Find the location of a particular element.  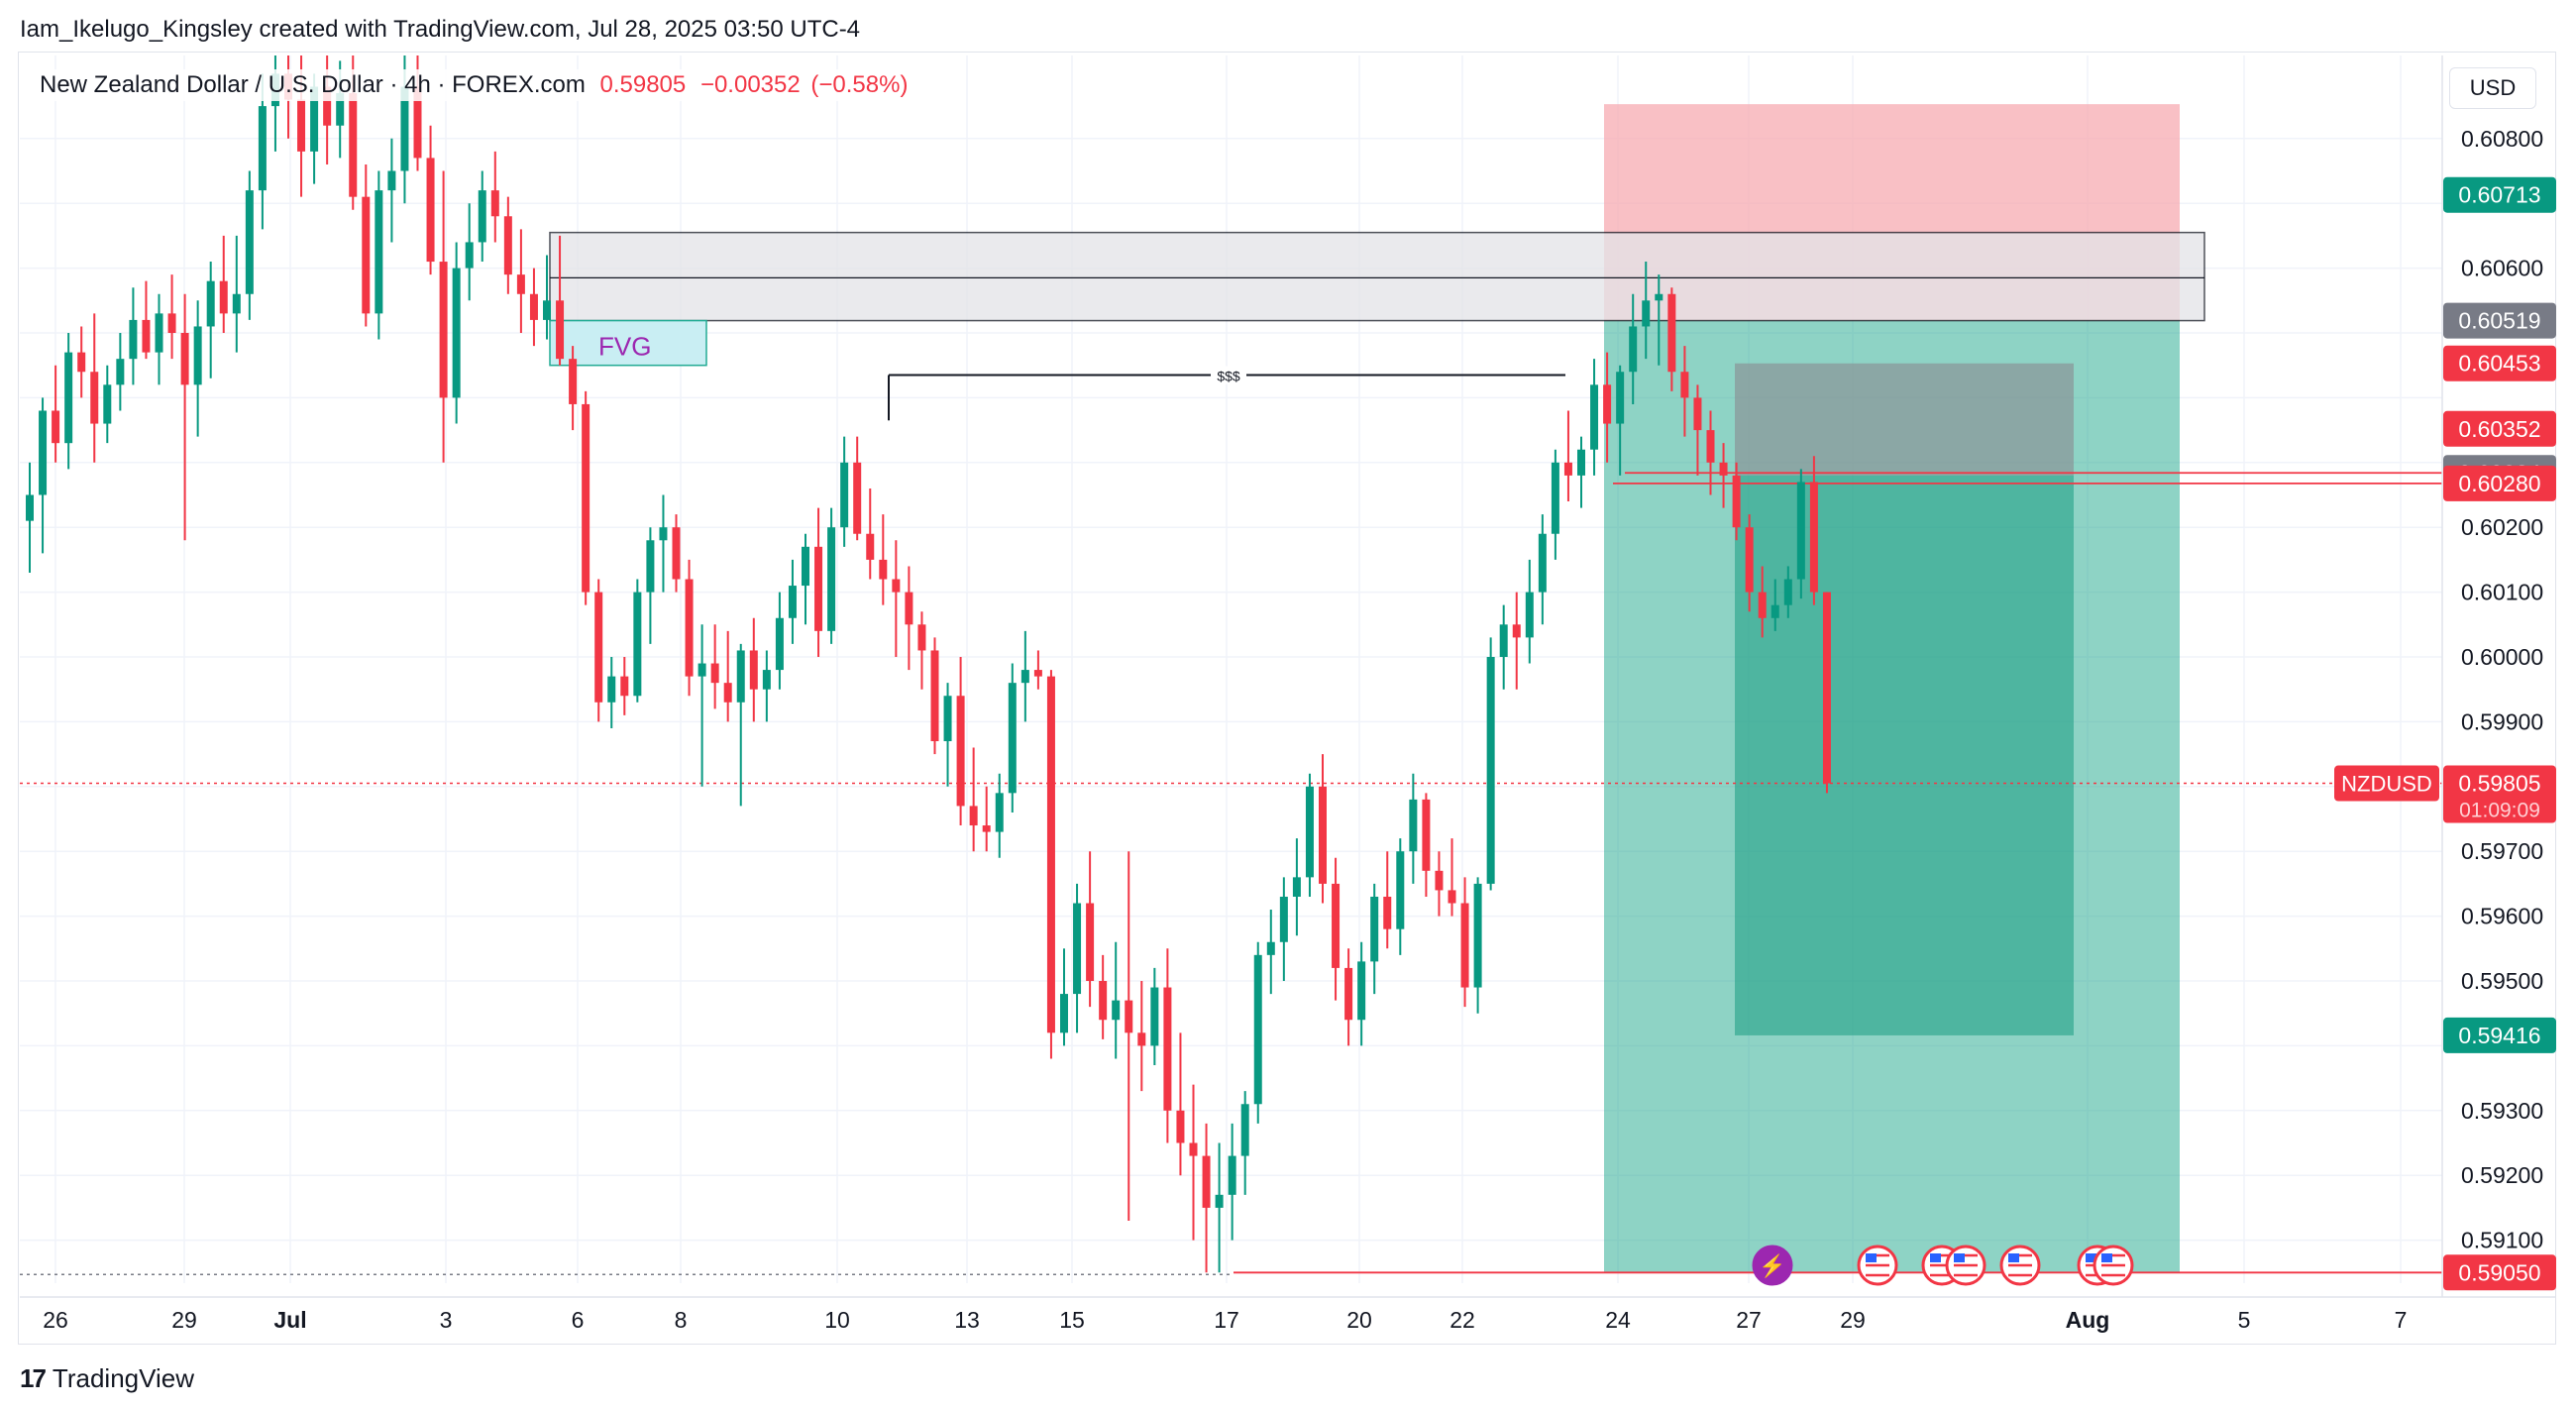

supply-zone is located at coordinates (1377, 276).